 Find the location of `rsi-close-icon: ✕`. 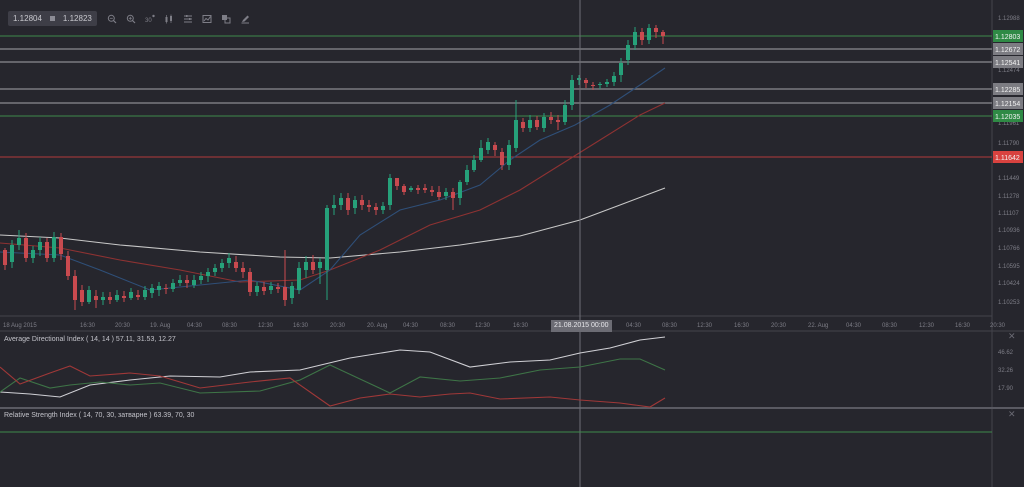

rsi-close-icon: ✕ is located at coordinates (1012, 414).